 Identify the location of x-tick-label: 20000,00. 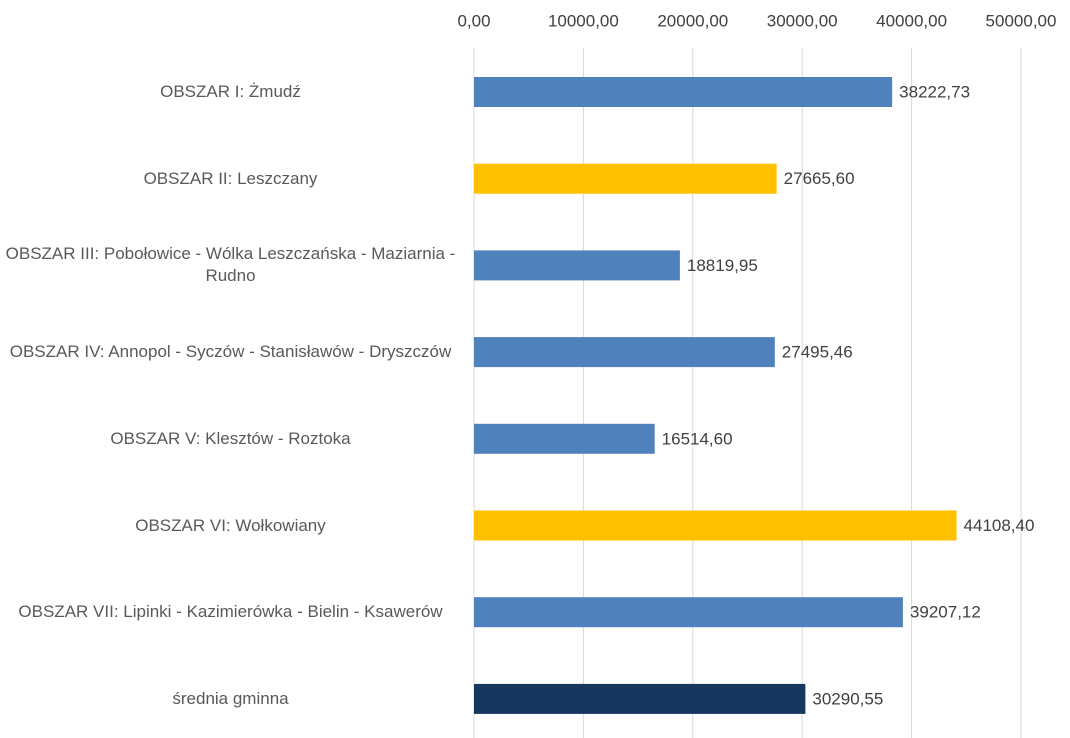
(692, 20).